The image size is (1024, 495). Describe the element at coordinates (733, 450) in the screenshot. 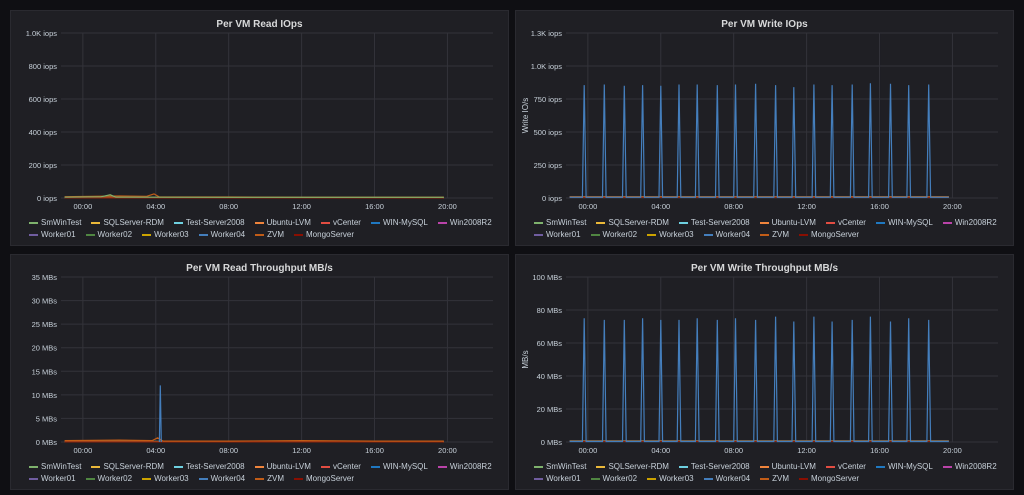

I see `x-tick-label: 08:00` at that location.